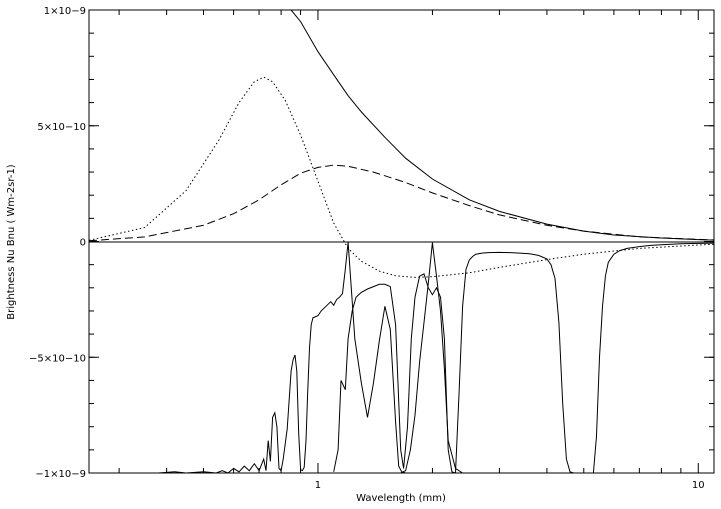 The width and height of the screenshot is (721, 509). I want to click on y-tick-label: 0, so click(83, 243).